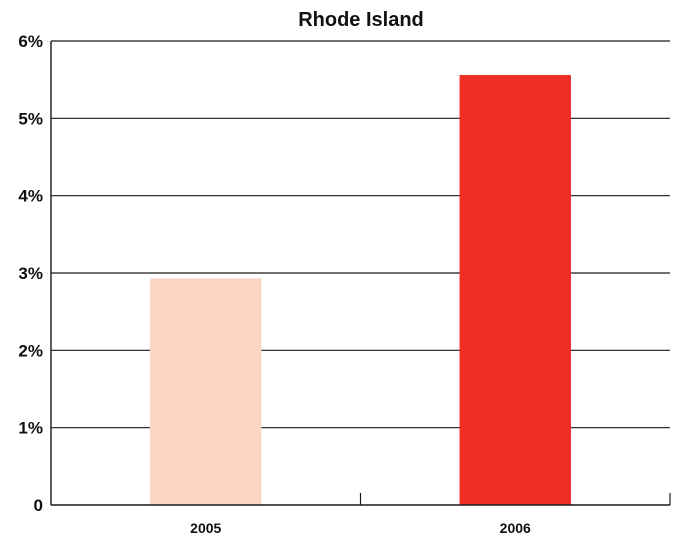 This screenshot has height=540, width=681. Describe the element at coordinates (360, 528) in the screenshot. I see `x-tick-labels: 2005 2006` at that location.